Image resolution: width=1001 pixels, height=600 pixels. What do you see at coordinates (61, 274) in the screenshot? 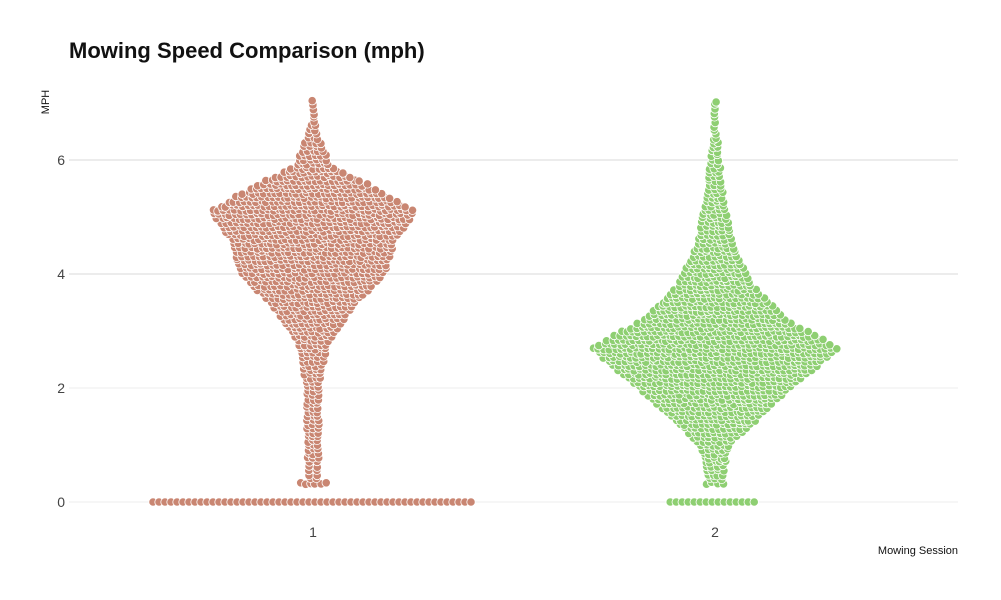
I see `y-tick-label: 4` at bounding box center [61, 274].